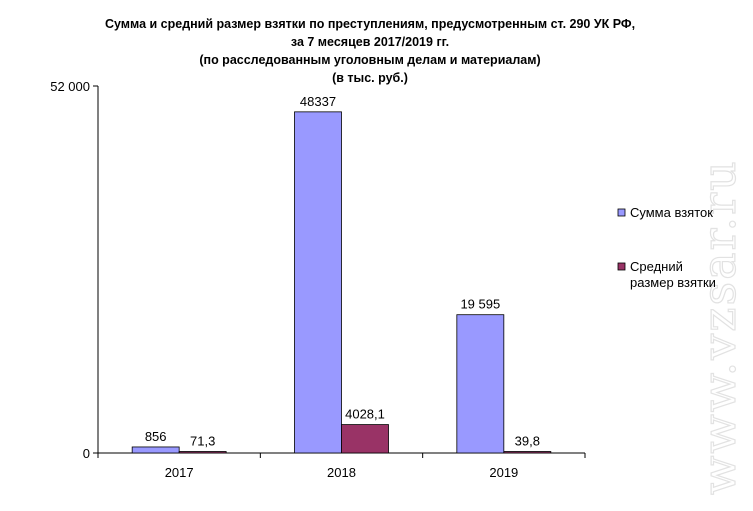 The height and width of the screenshot is (511, 753). What do you see at coordinates (318, 101) in the screenshot?
I see `data-label-sum-2018: 48337` at bounding box center [318, 101].